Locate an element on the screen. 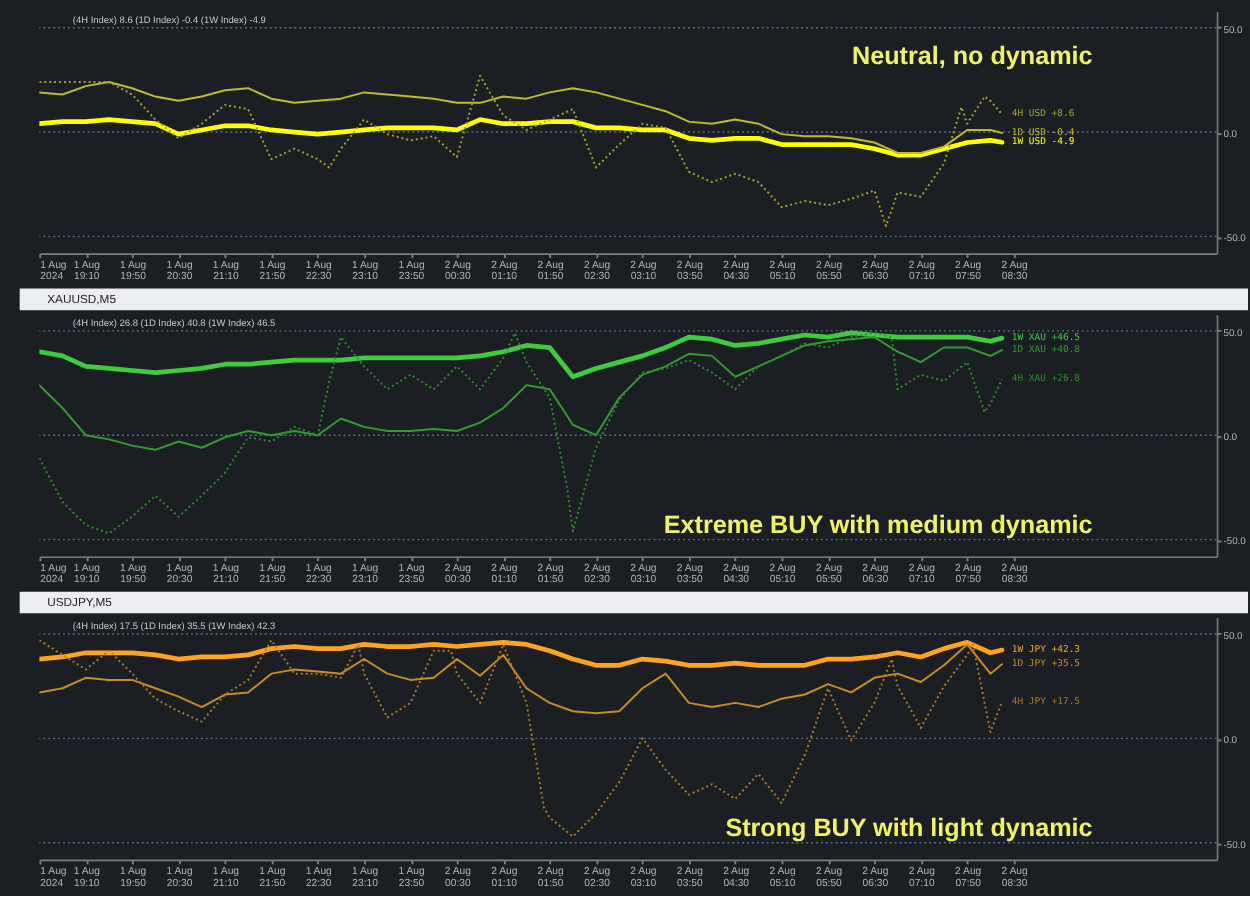 The image size is (1250, 918). annotation: Strong BUY with light dynamic is located at coordinates (909, 827).